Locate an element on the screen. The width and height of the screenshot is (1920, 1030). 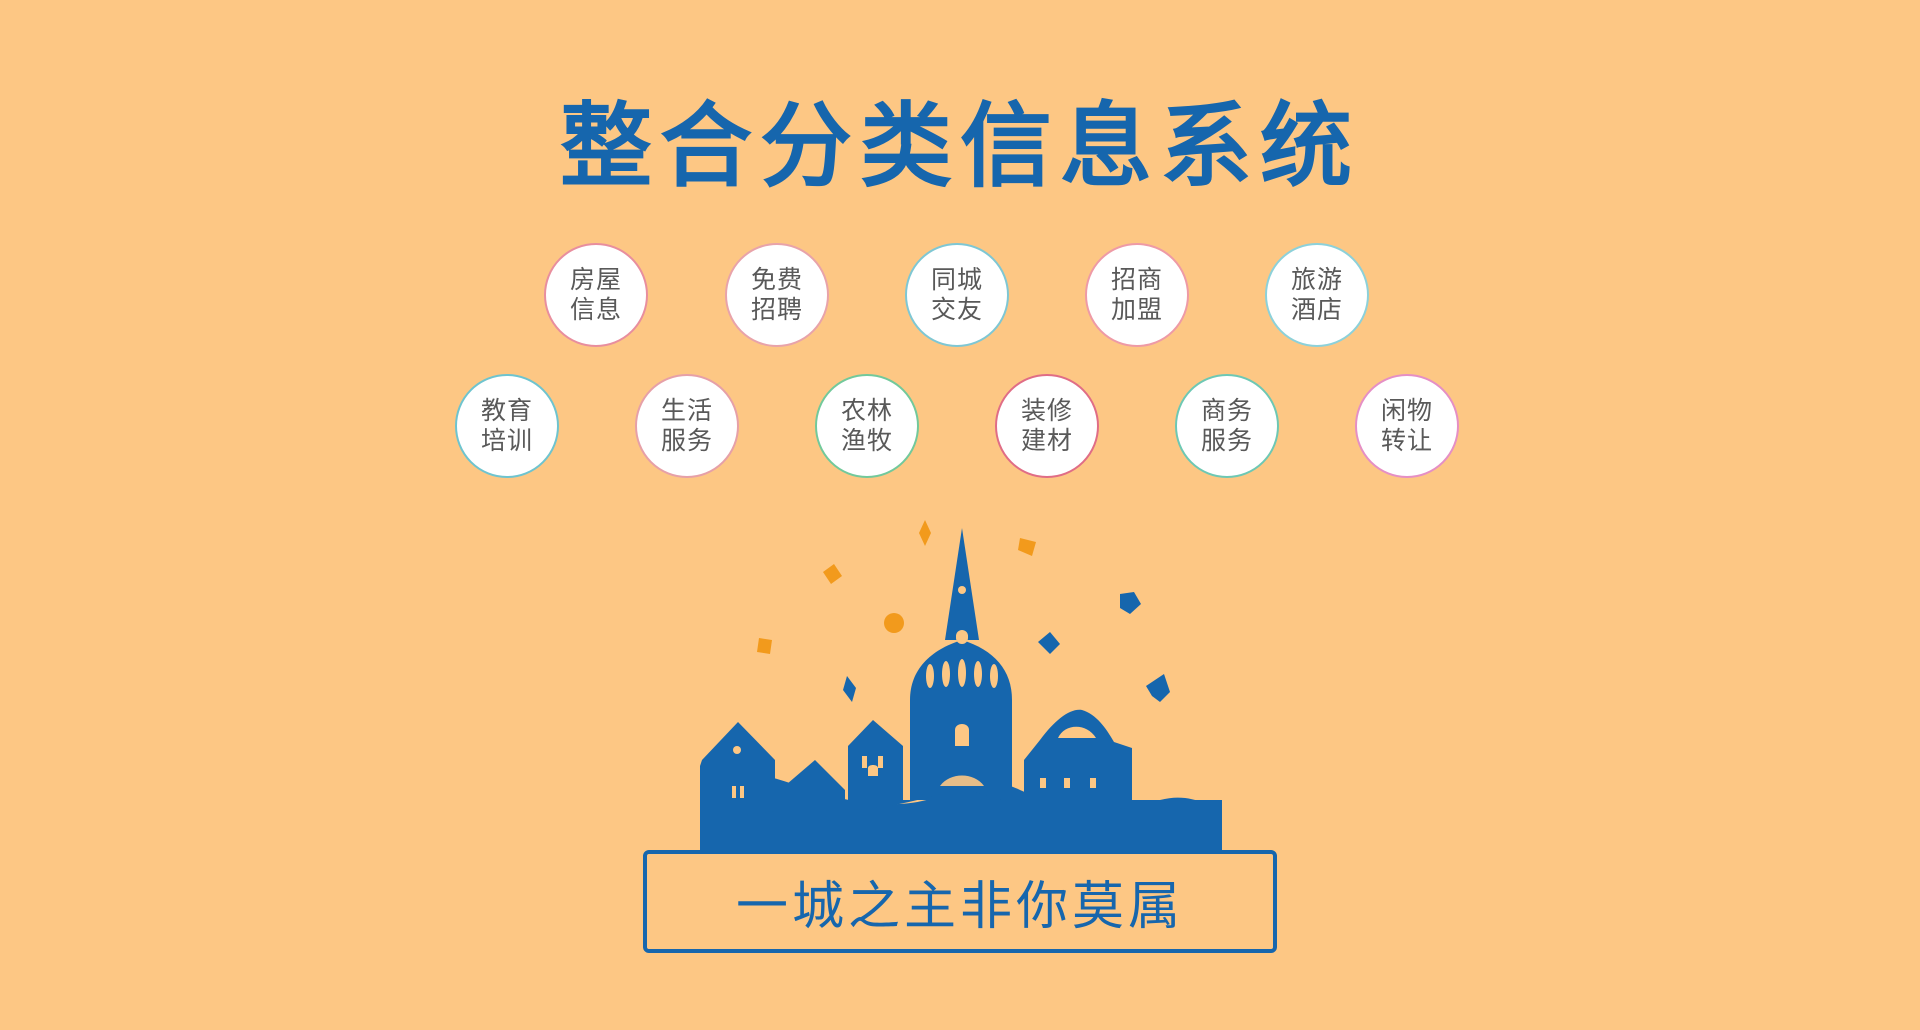
category-label: 旅游 is located at coordinates (1316, 279).